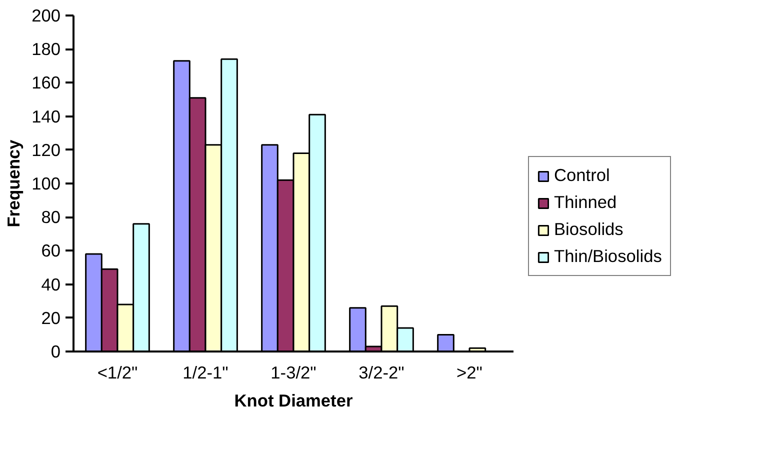 This screenshot has height=455, width=773. Describe the element at coordinates (46, 150) in the screenshot. I see `y-tick-label: 120` at that location.